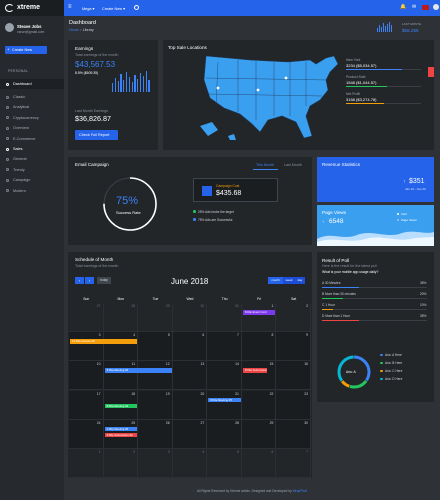 This screenshot has width=440, height=500. Describe the element at coordinates (354, 372) in the screenshot. I see `poll-donut` at that location.